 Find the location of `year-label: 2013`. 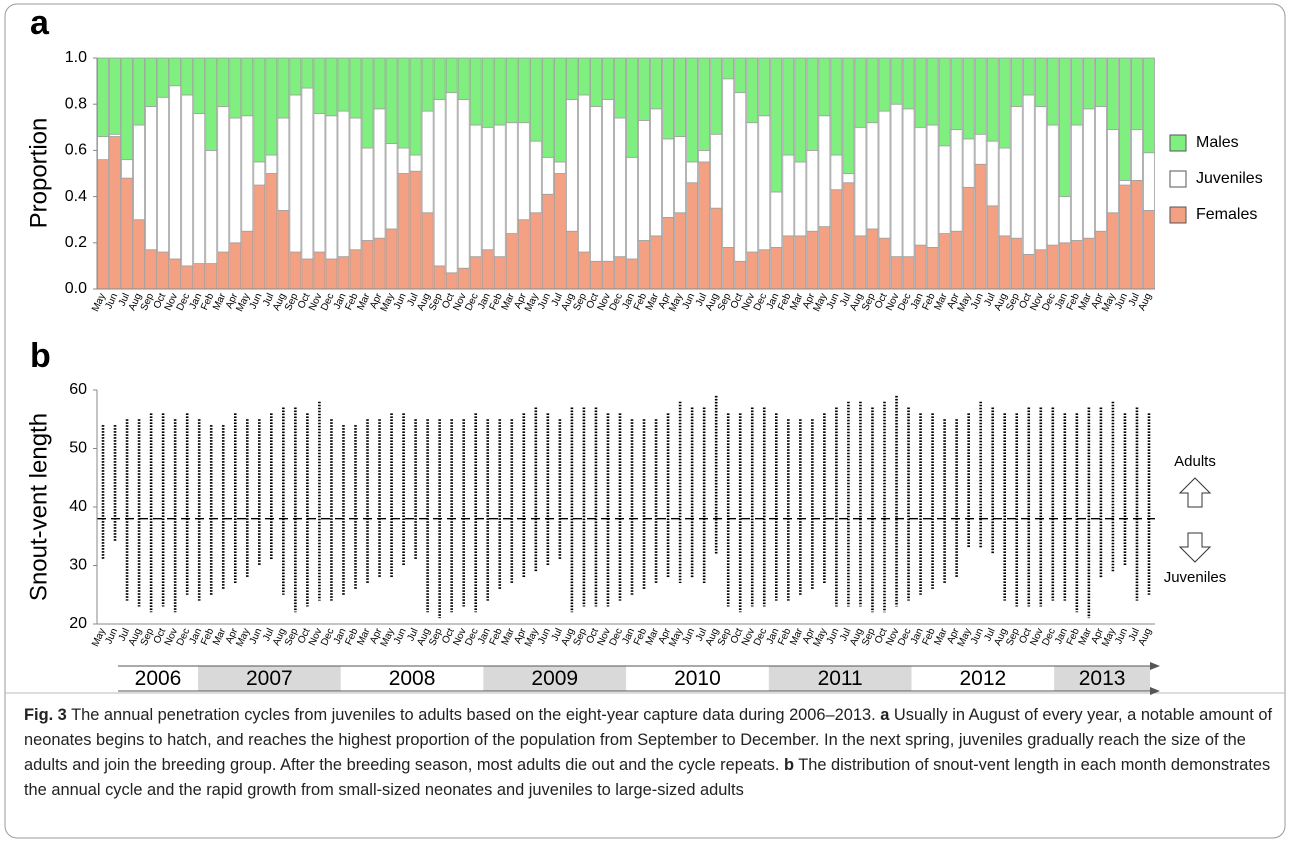

year-label: 2013 is located at coordinates (1102, 678).